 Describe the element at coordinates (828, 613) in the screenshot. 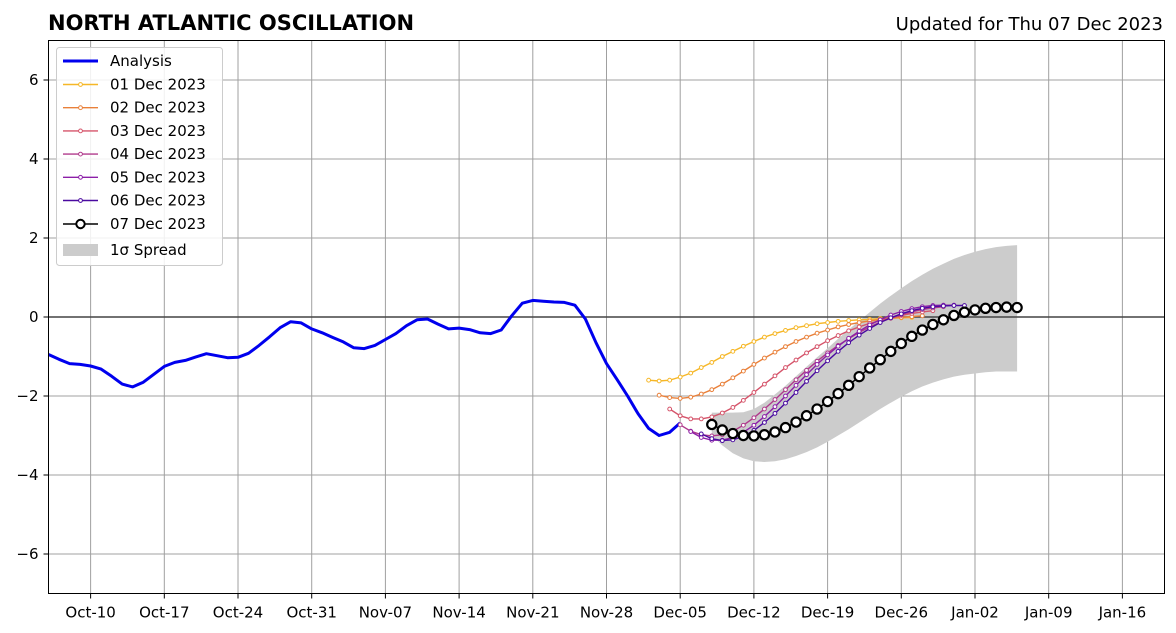

I see `x-tick-label: Dec-19` at that location.